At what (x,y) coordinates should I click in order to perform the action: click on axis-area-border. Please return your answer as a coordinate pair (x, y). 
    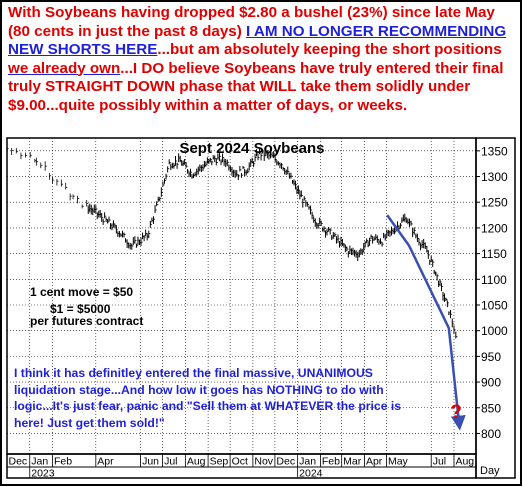
    Looking at the image, I should click on (495, 308).